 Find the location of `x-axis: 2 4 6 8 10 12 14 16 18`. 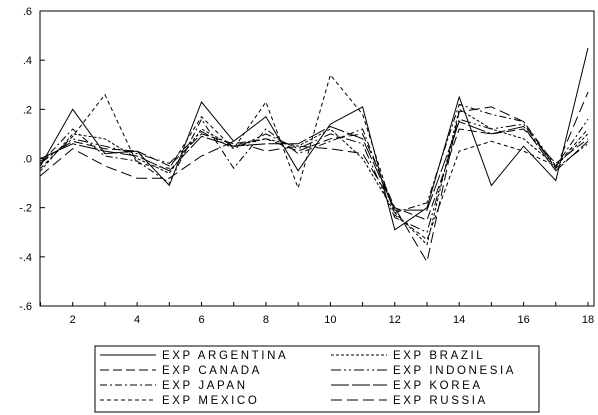

x-axis: 2 4 6 8 10 12 14 16 18 is located at coordinates (317, 314).